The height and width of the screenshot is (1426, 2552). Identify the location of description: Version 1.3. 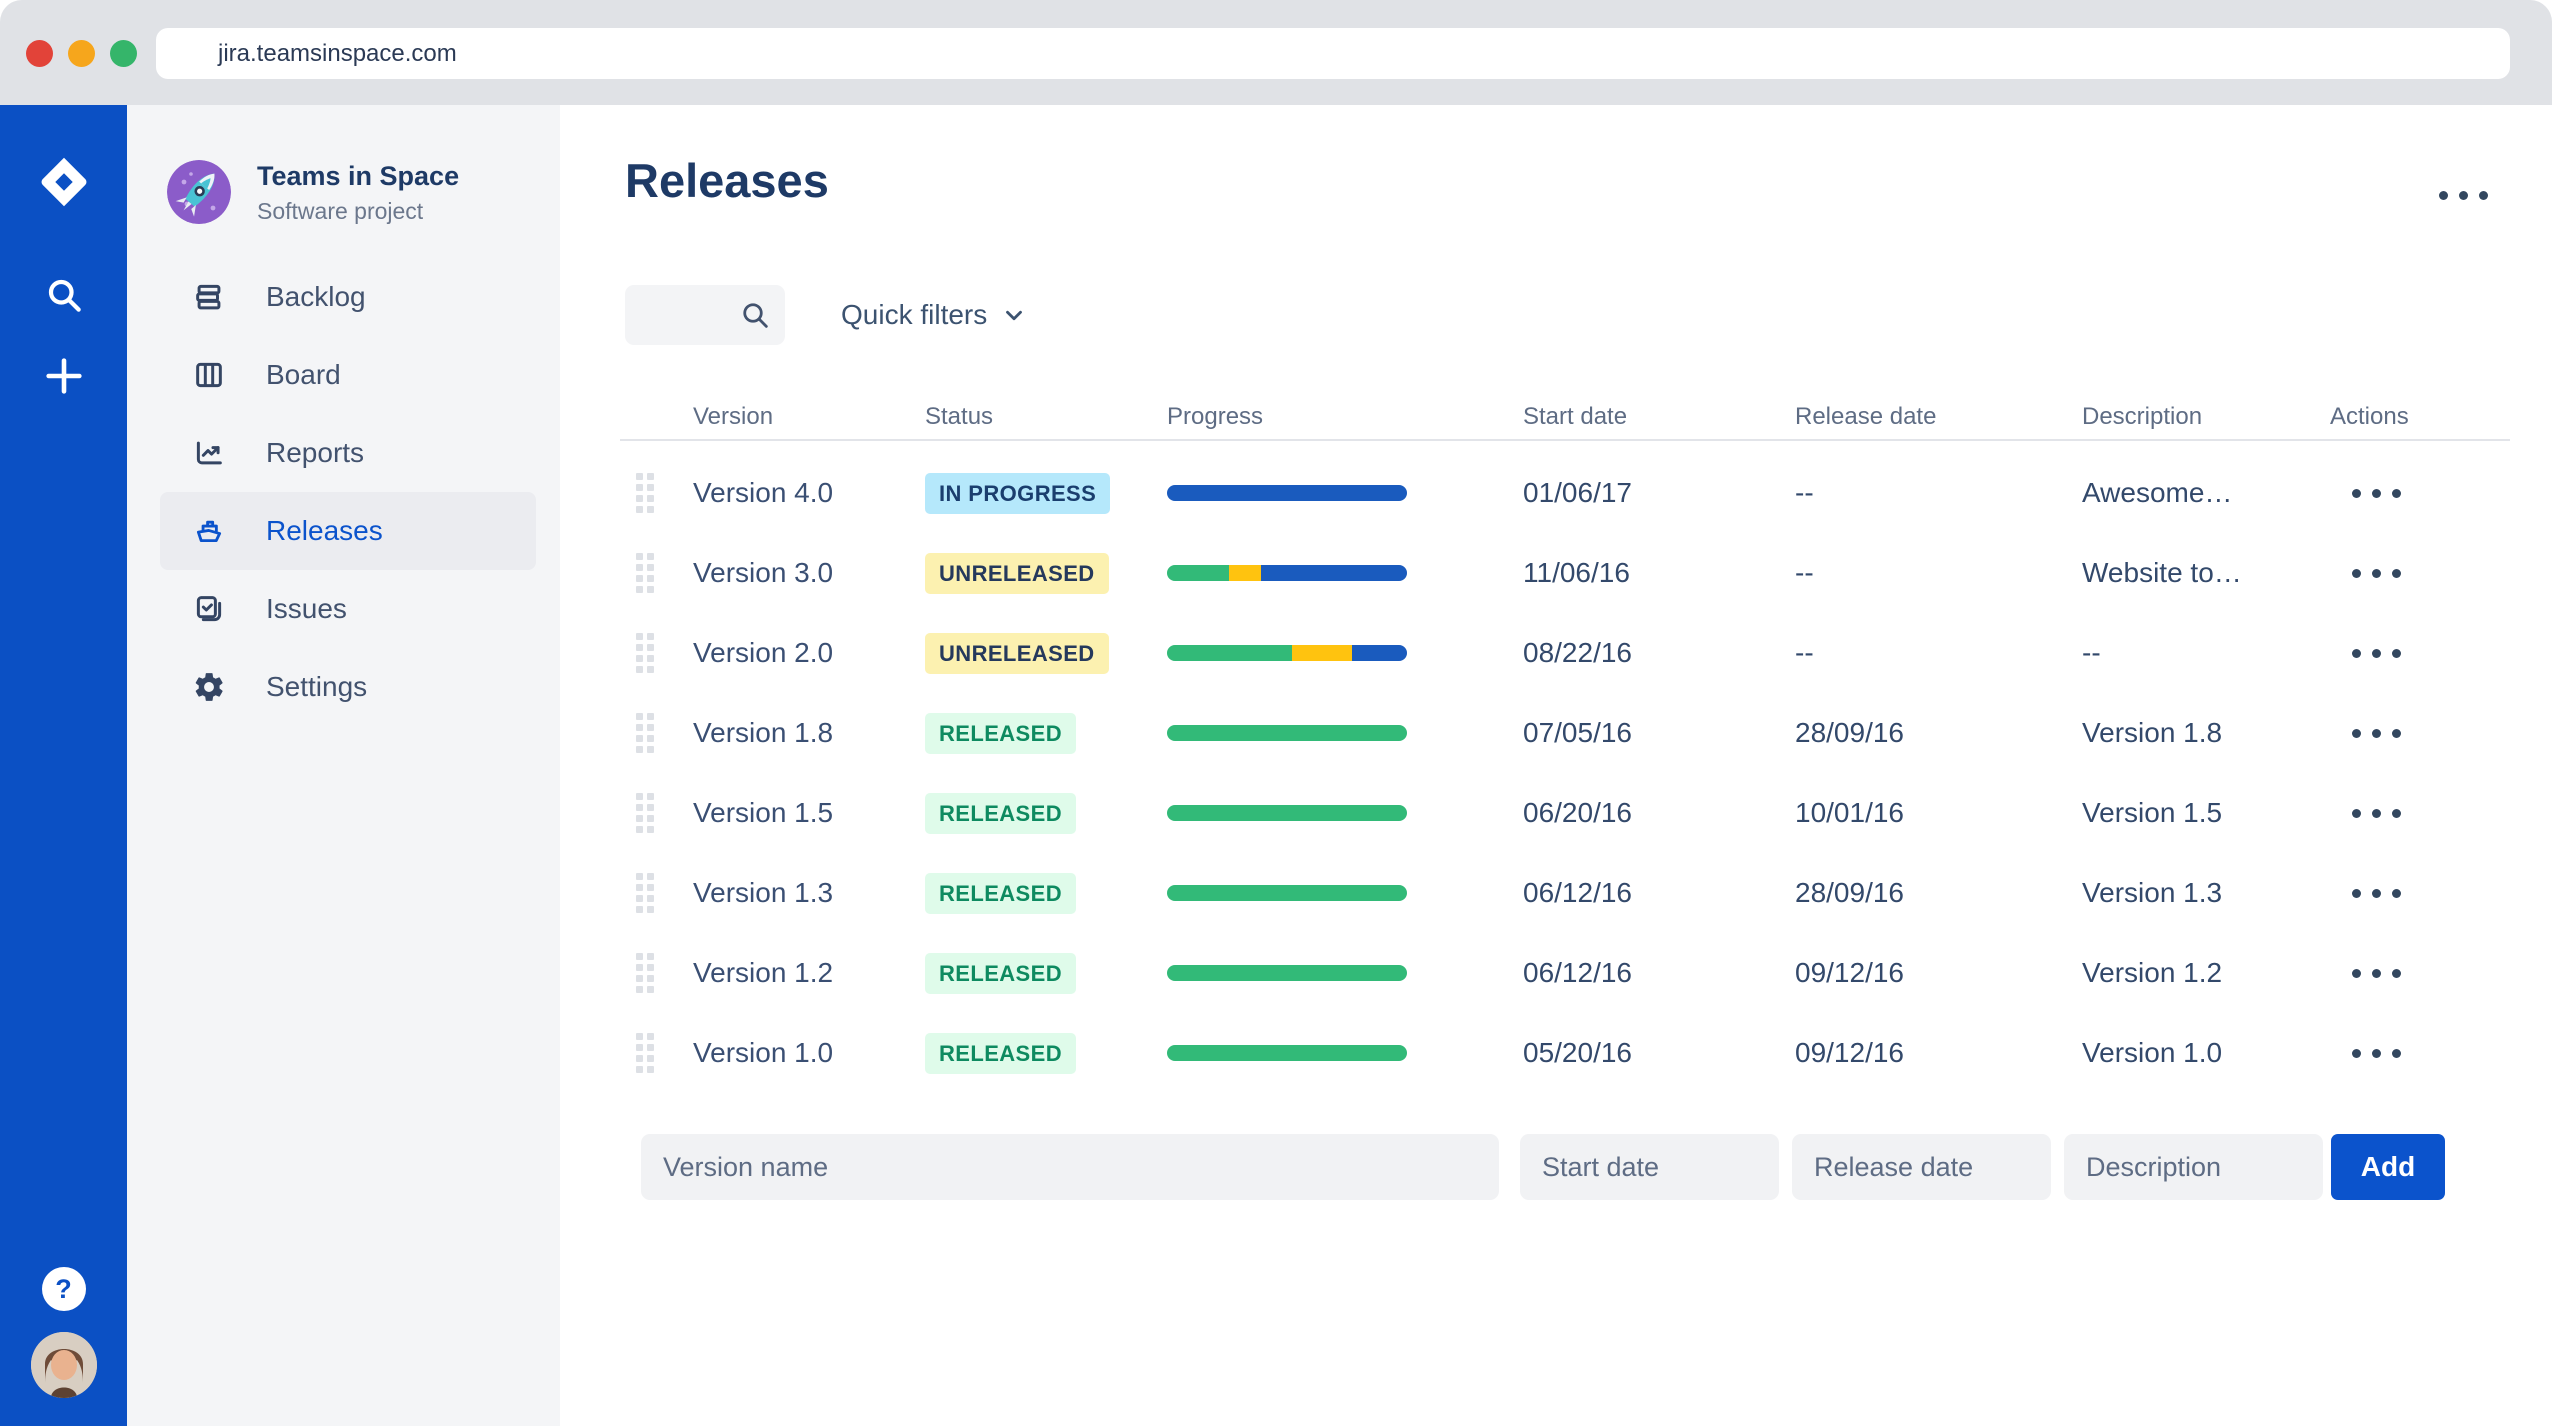
(2152, 892).